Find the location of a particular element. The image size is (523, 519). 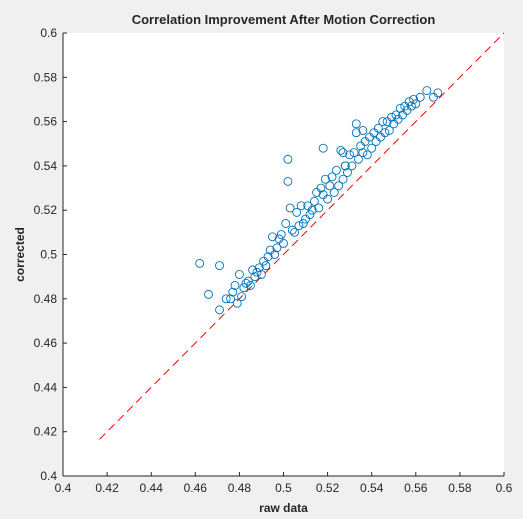

x-tick-label: 0.48 is located at coordinates (240, 488).